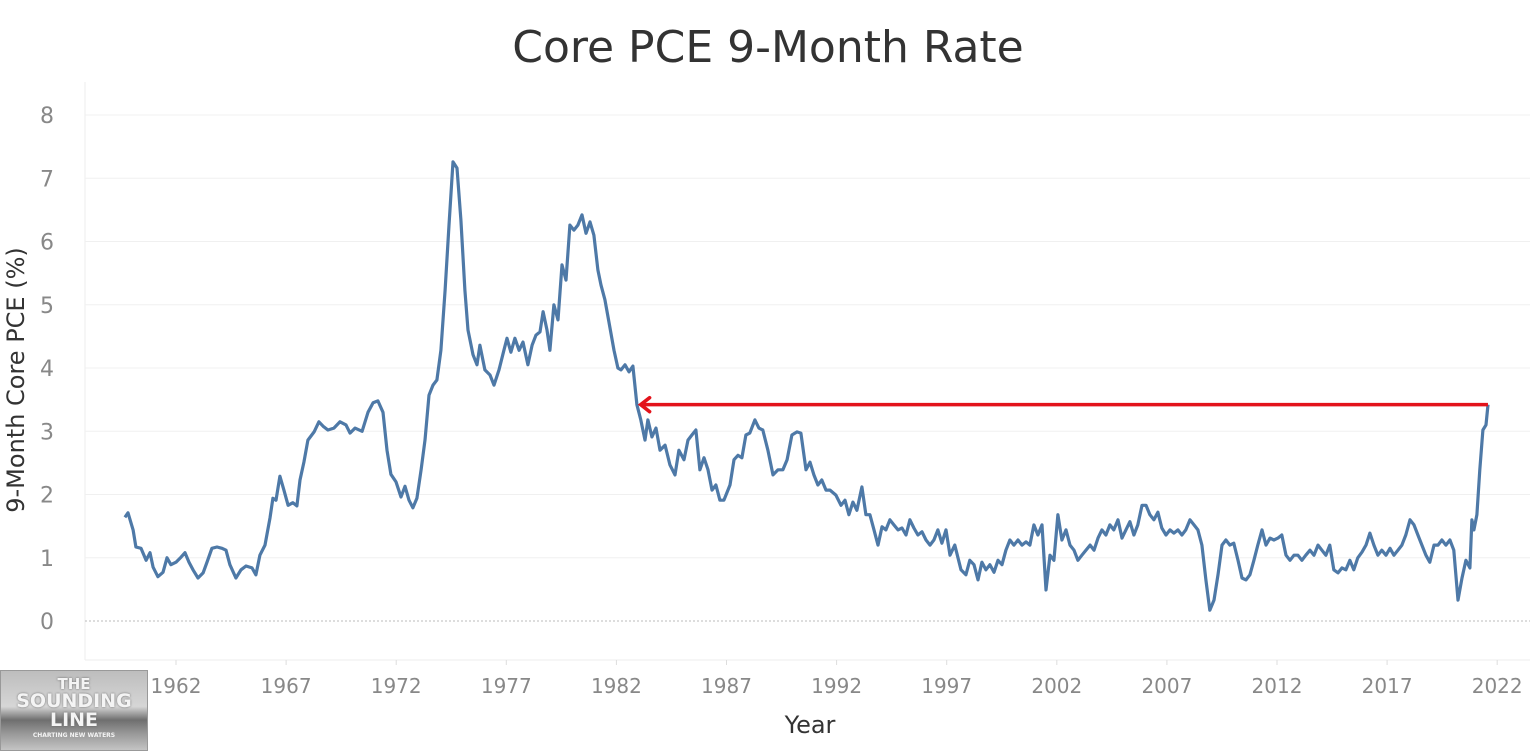 The height and width of the screenshot is (751, 1536). I want to click on x-tick-label: 2007, so click(1166, 686).